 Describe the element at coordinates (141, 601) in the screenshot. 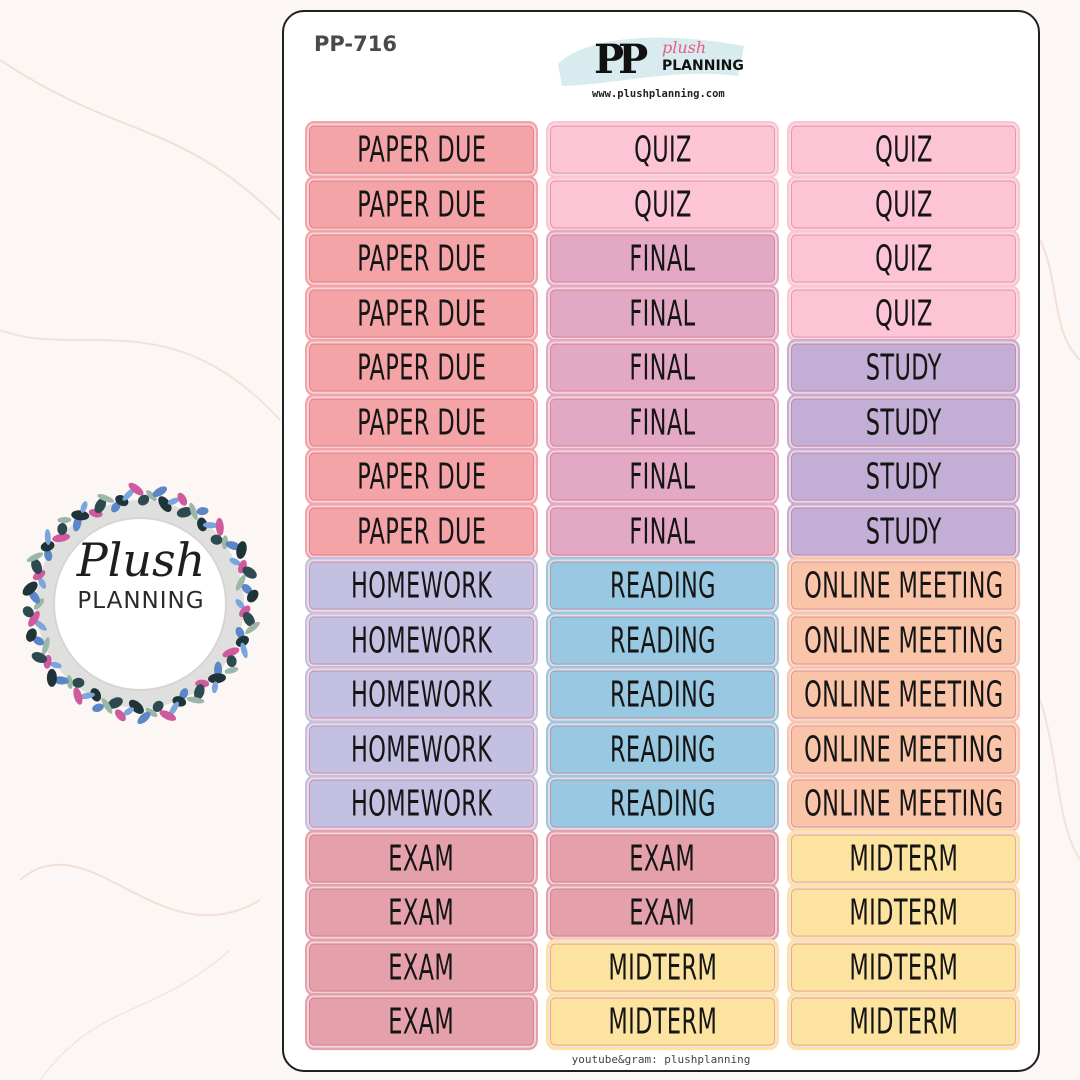

I see `badge-caps-text: PLANNING` at that location.